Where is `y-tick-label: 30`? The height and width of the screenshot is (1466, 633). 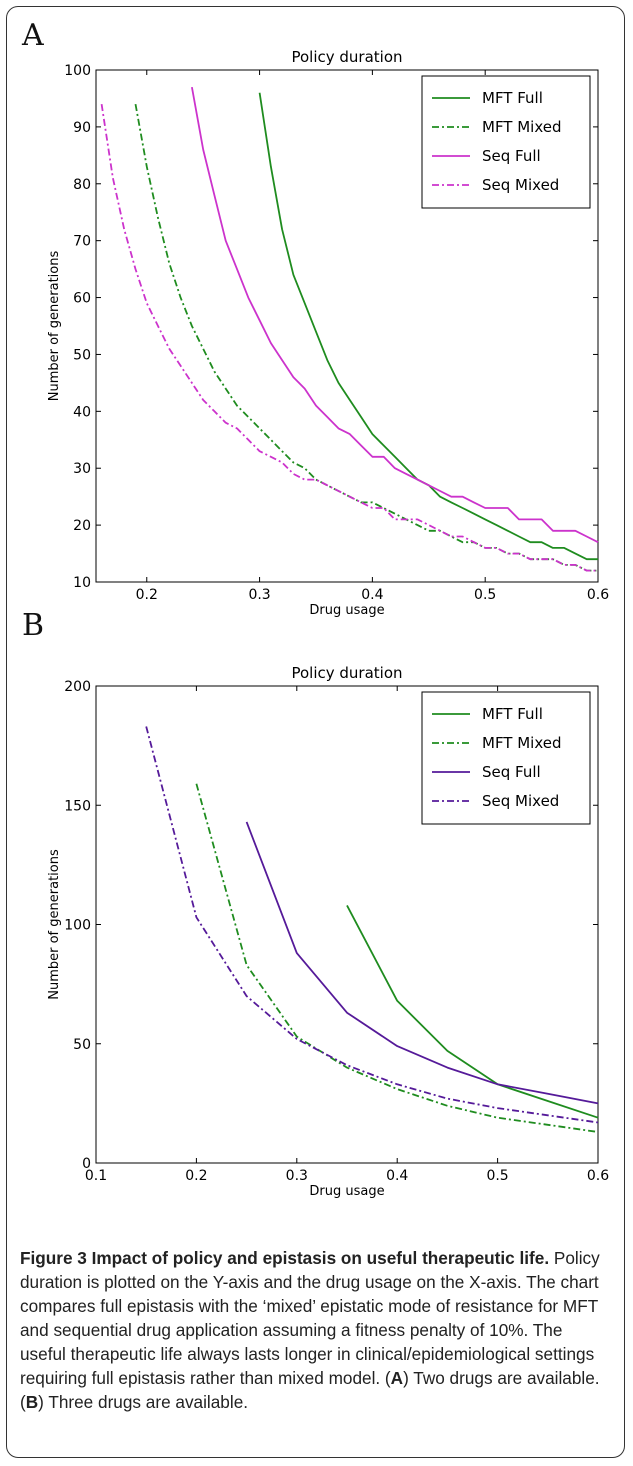 y-tick-label: 30 is located at coordinates (82, 469).